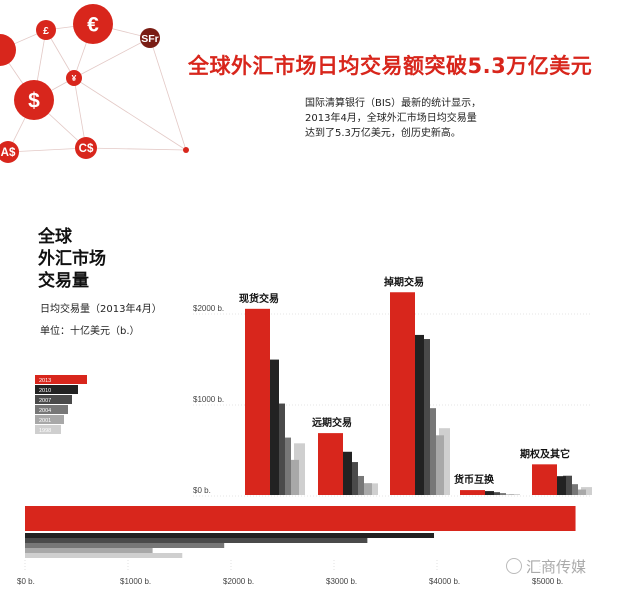  What do you see at coordinates (391, 118) in the screenshot?
I see `subtitle-line: 2013年4月，全球外汇市场日均交易量` at bounding box center [391, 118].